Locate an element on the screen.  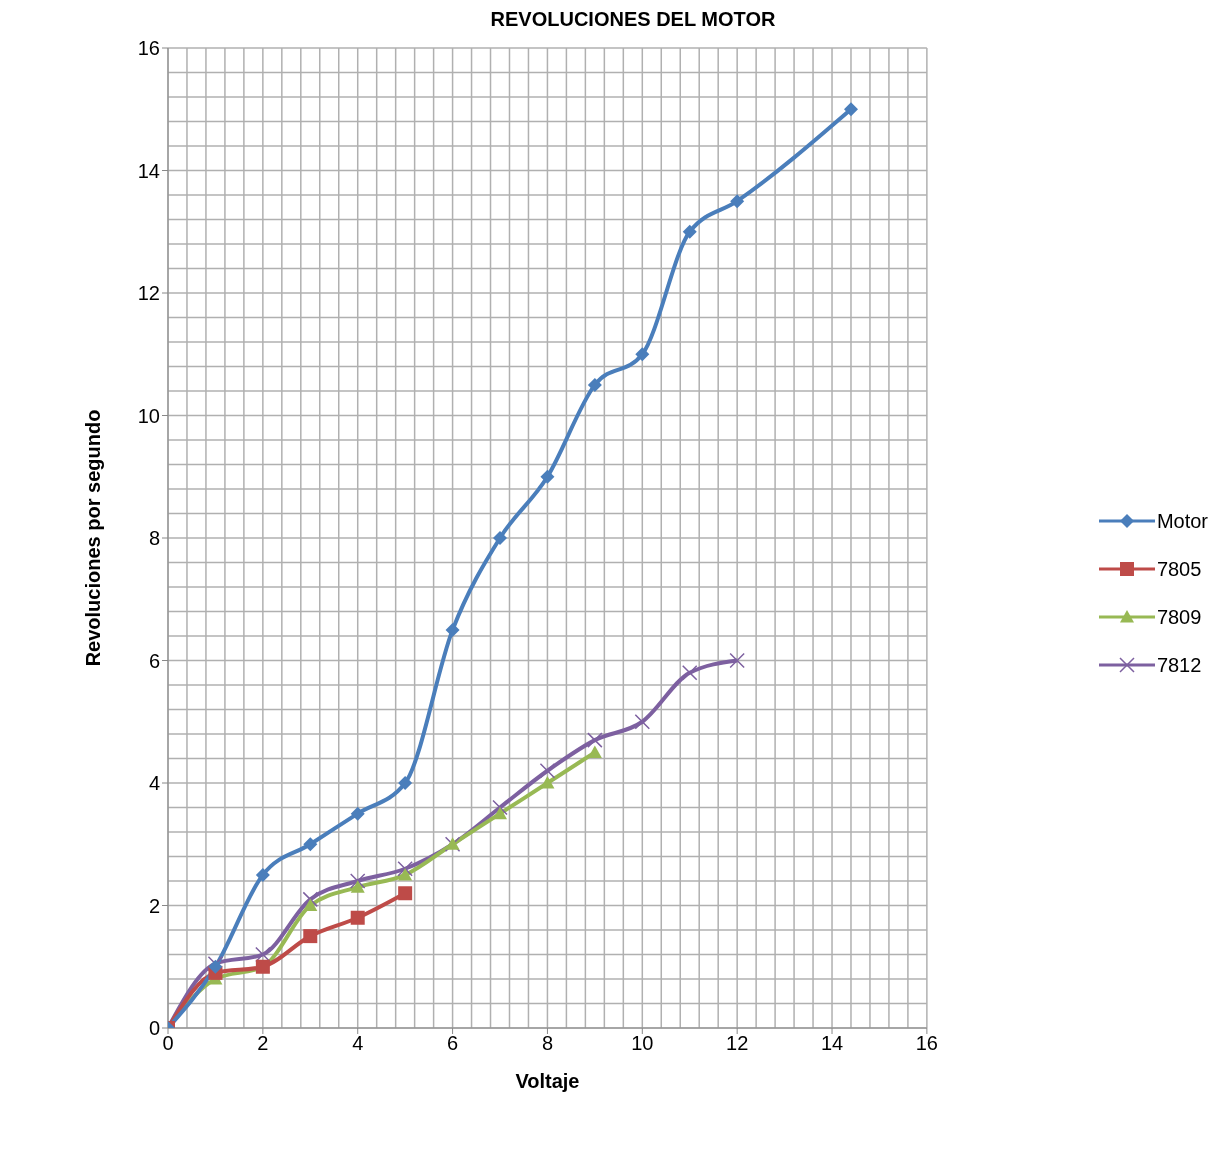
y-tick-label: 8 is located at coordinates (154, 538).